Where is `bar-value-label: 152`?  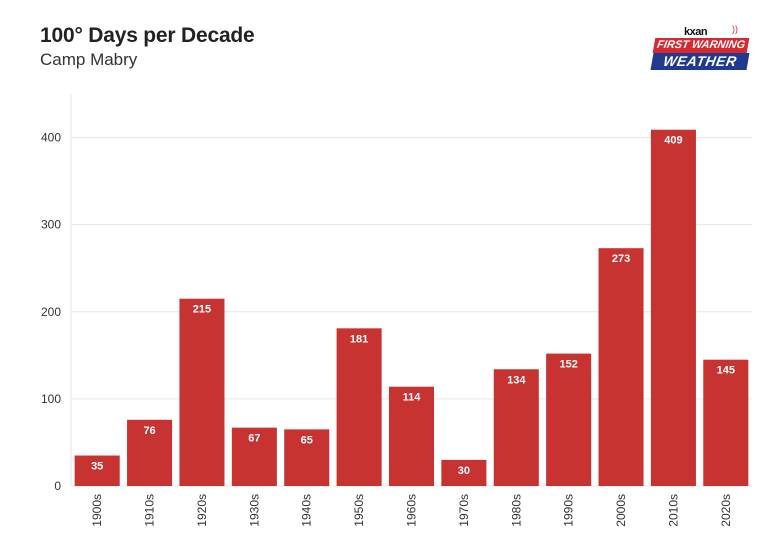 bar-value-label: 152 is located at coordinates (568, 365).